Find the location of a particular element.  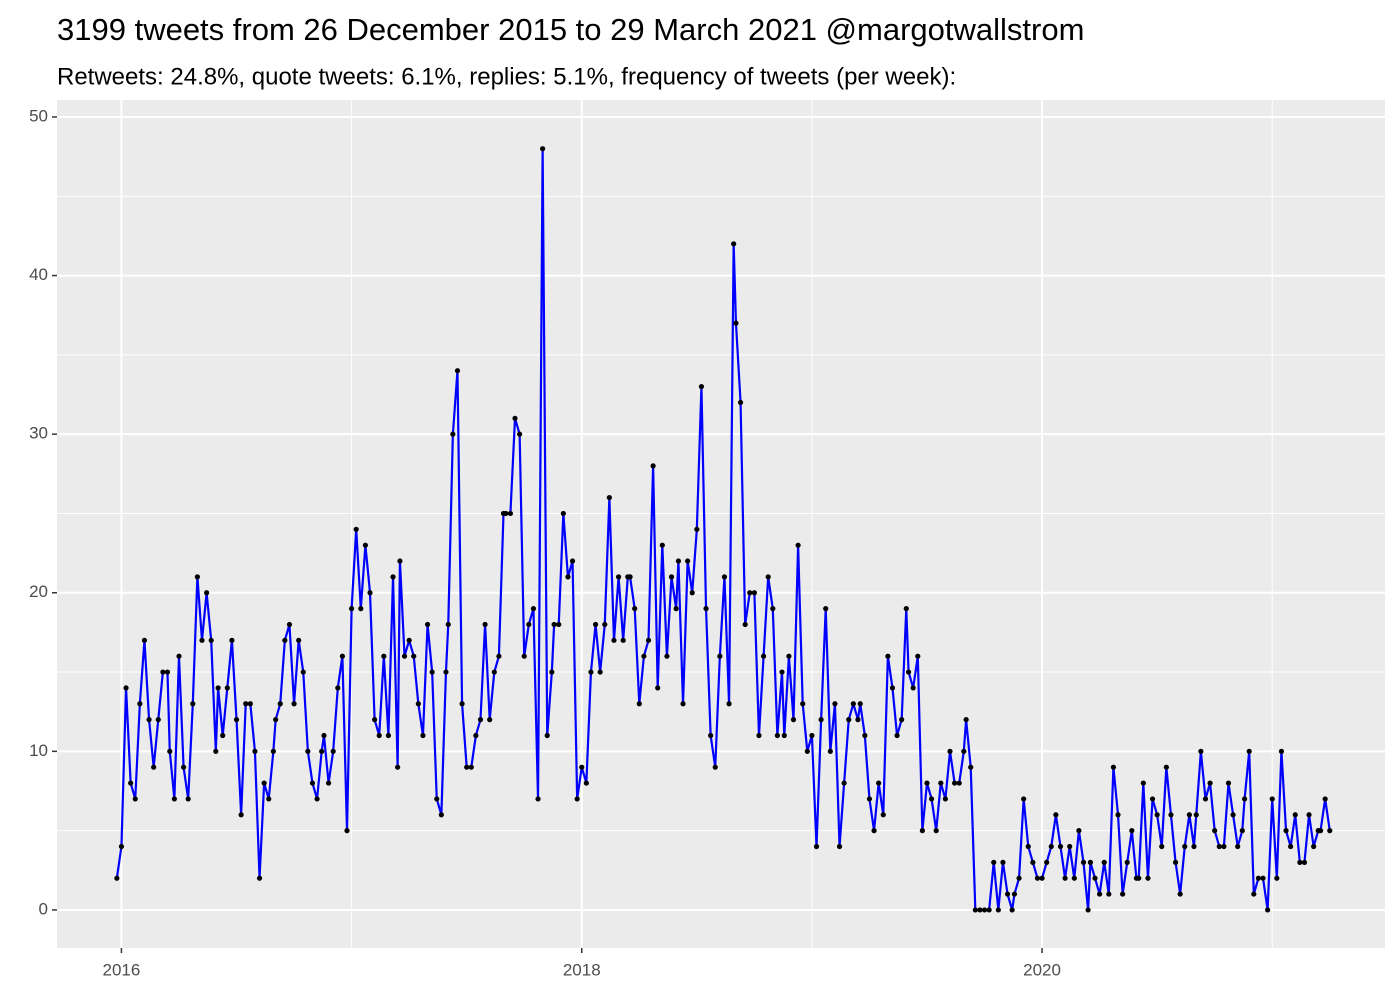

y-tick-label: 30 is located at coordinates (38, 433).